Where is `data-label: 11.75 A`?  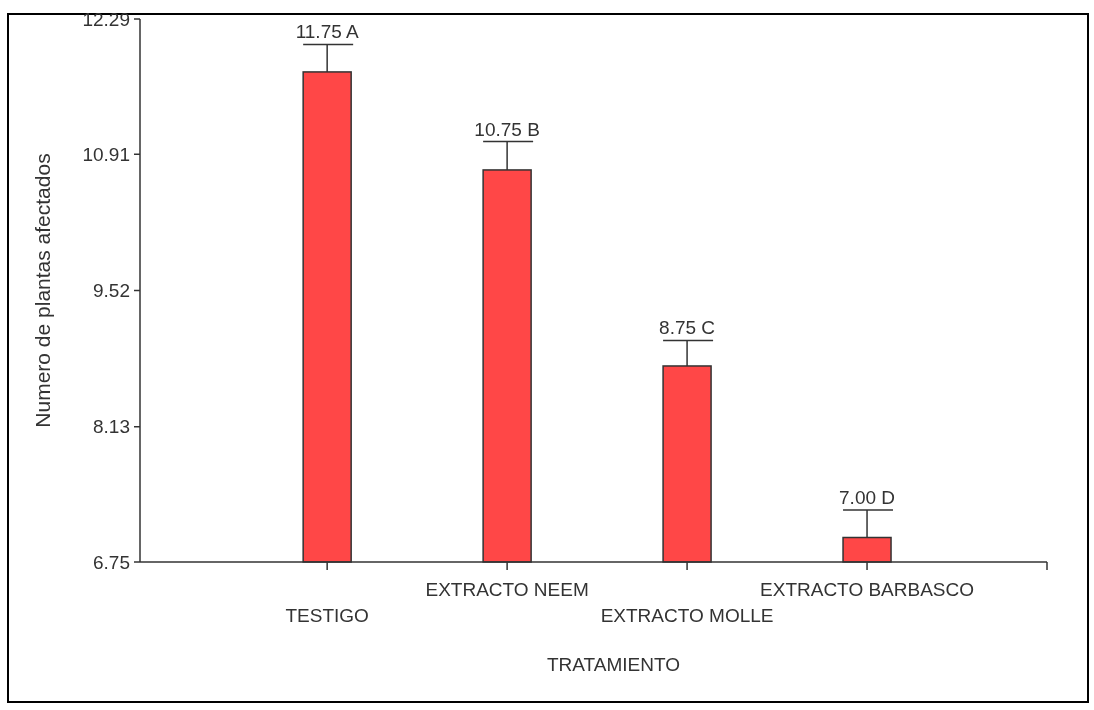 data-label: 11.75 A is located at coordinates (327, 32).